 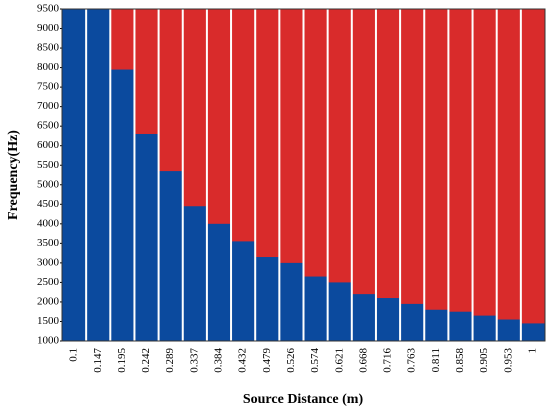 I want to click on y-tick-label: 7000, so click(x=48, y=106).